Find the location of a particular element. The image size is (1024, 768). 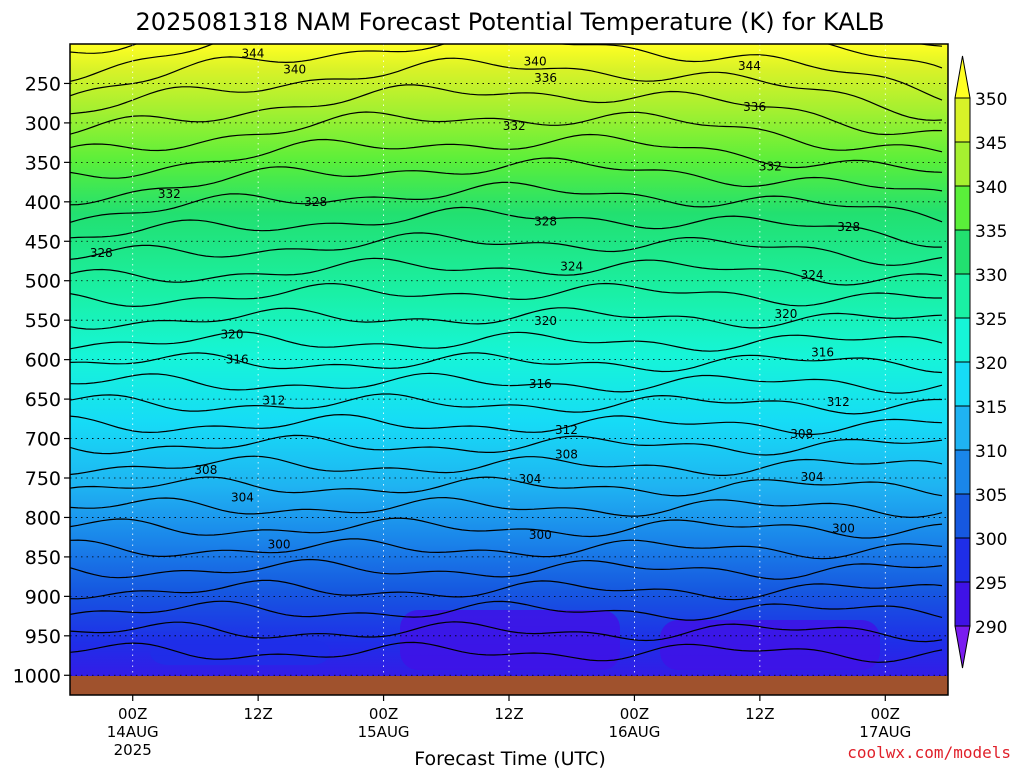

colorbar: 290 295 300 305 310 315 320 325 330 335 340 345 350 is located at coordinates (980, 362).